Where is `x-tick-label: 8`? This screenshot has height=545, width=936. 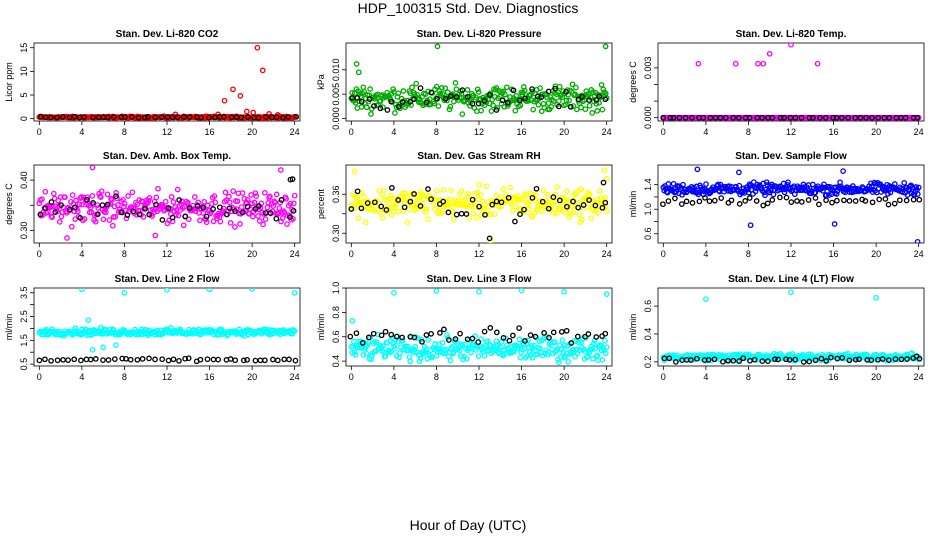 x-tick-label: 8 is located at coordinates (748, 377).